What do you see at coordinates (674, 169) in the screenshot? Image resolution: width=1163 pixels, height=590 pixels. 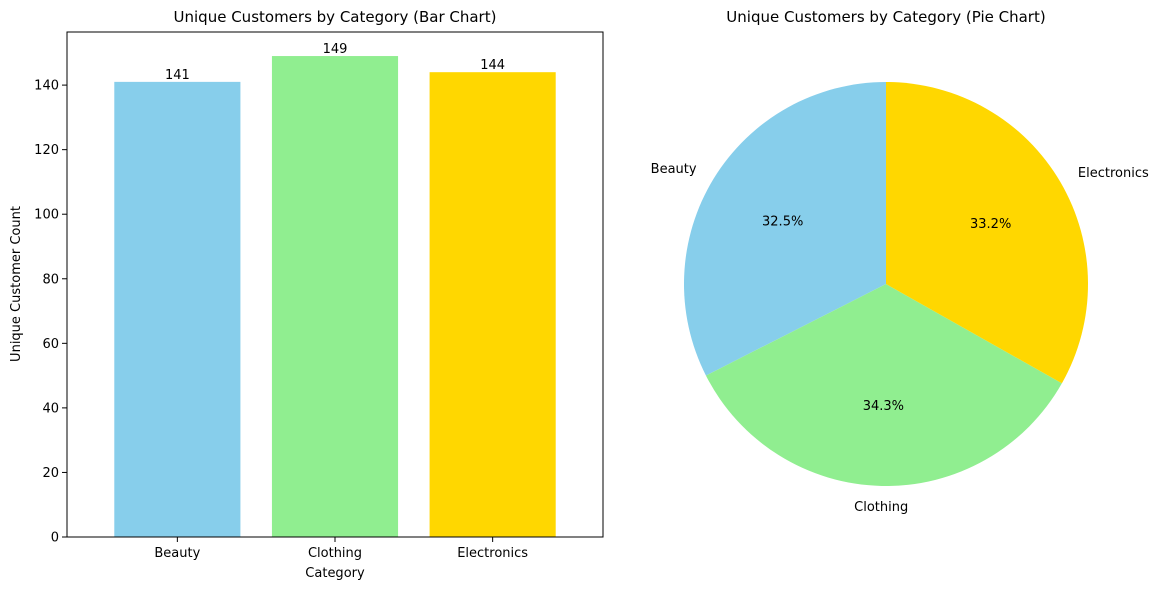 I see `pie-category-label: Beauty` at bounding box center [674, 169].